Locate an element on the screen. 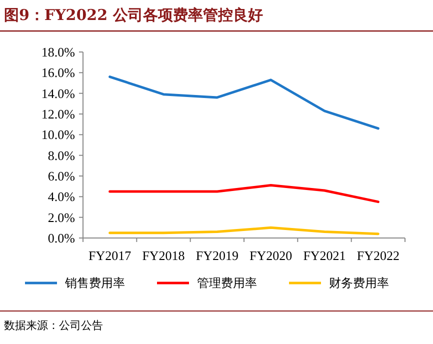  y-tick-label: 2.0% is located at coordinates (62, 217).